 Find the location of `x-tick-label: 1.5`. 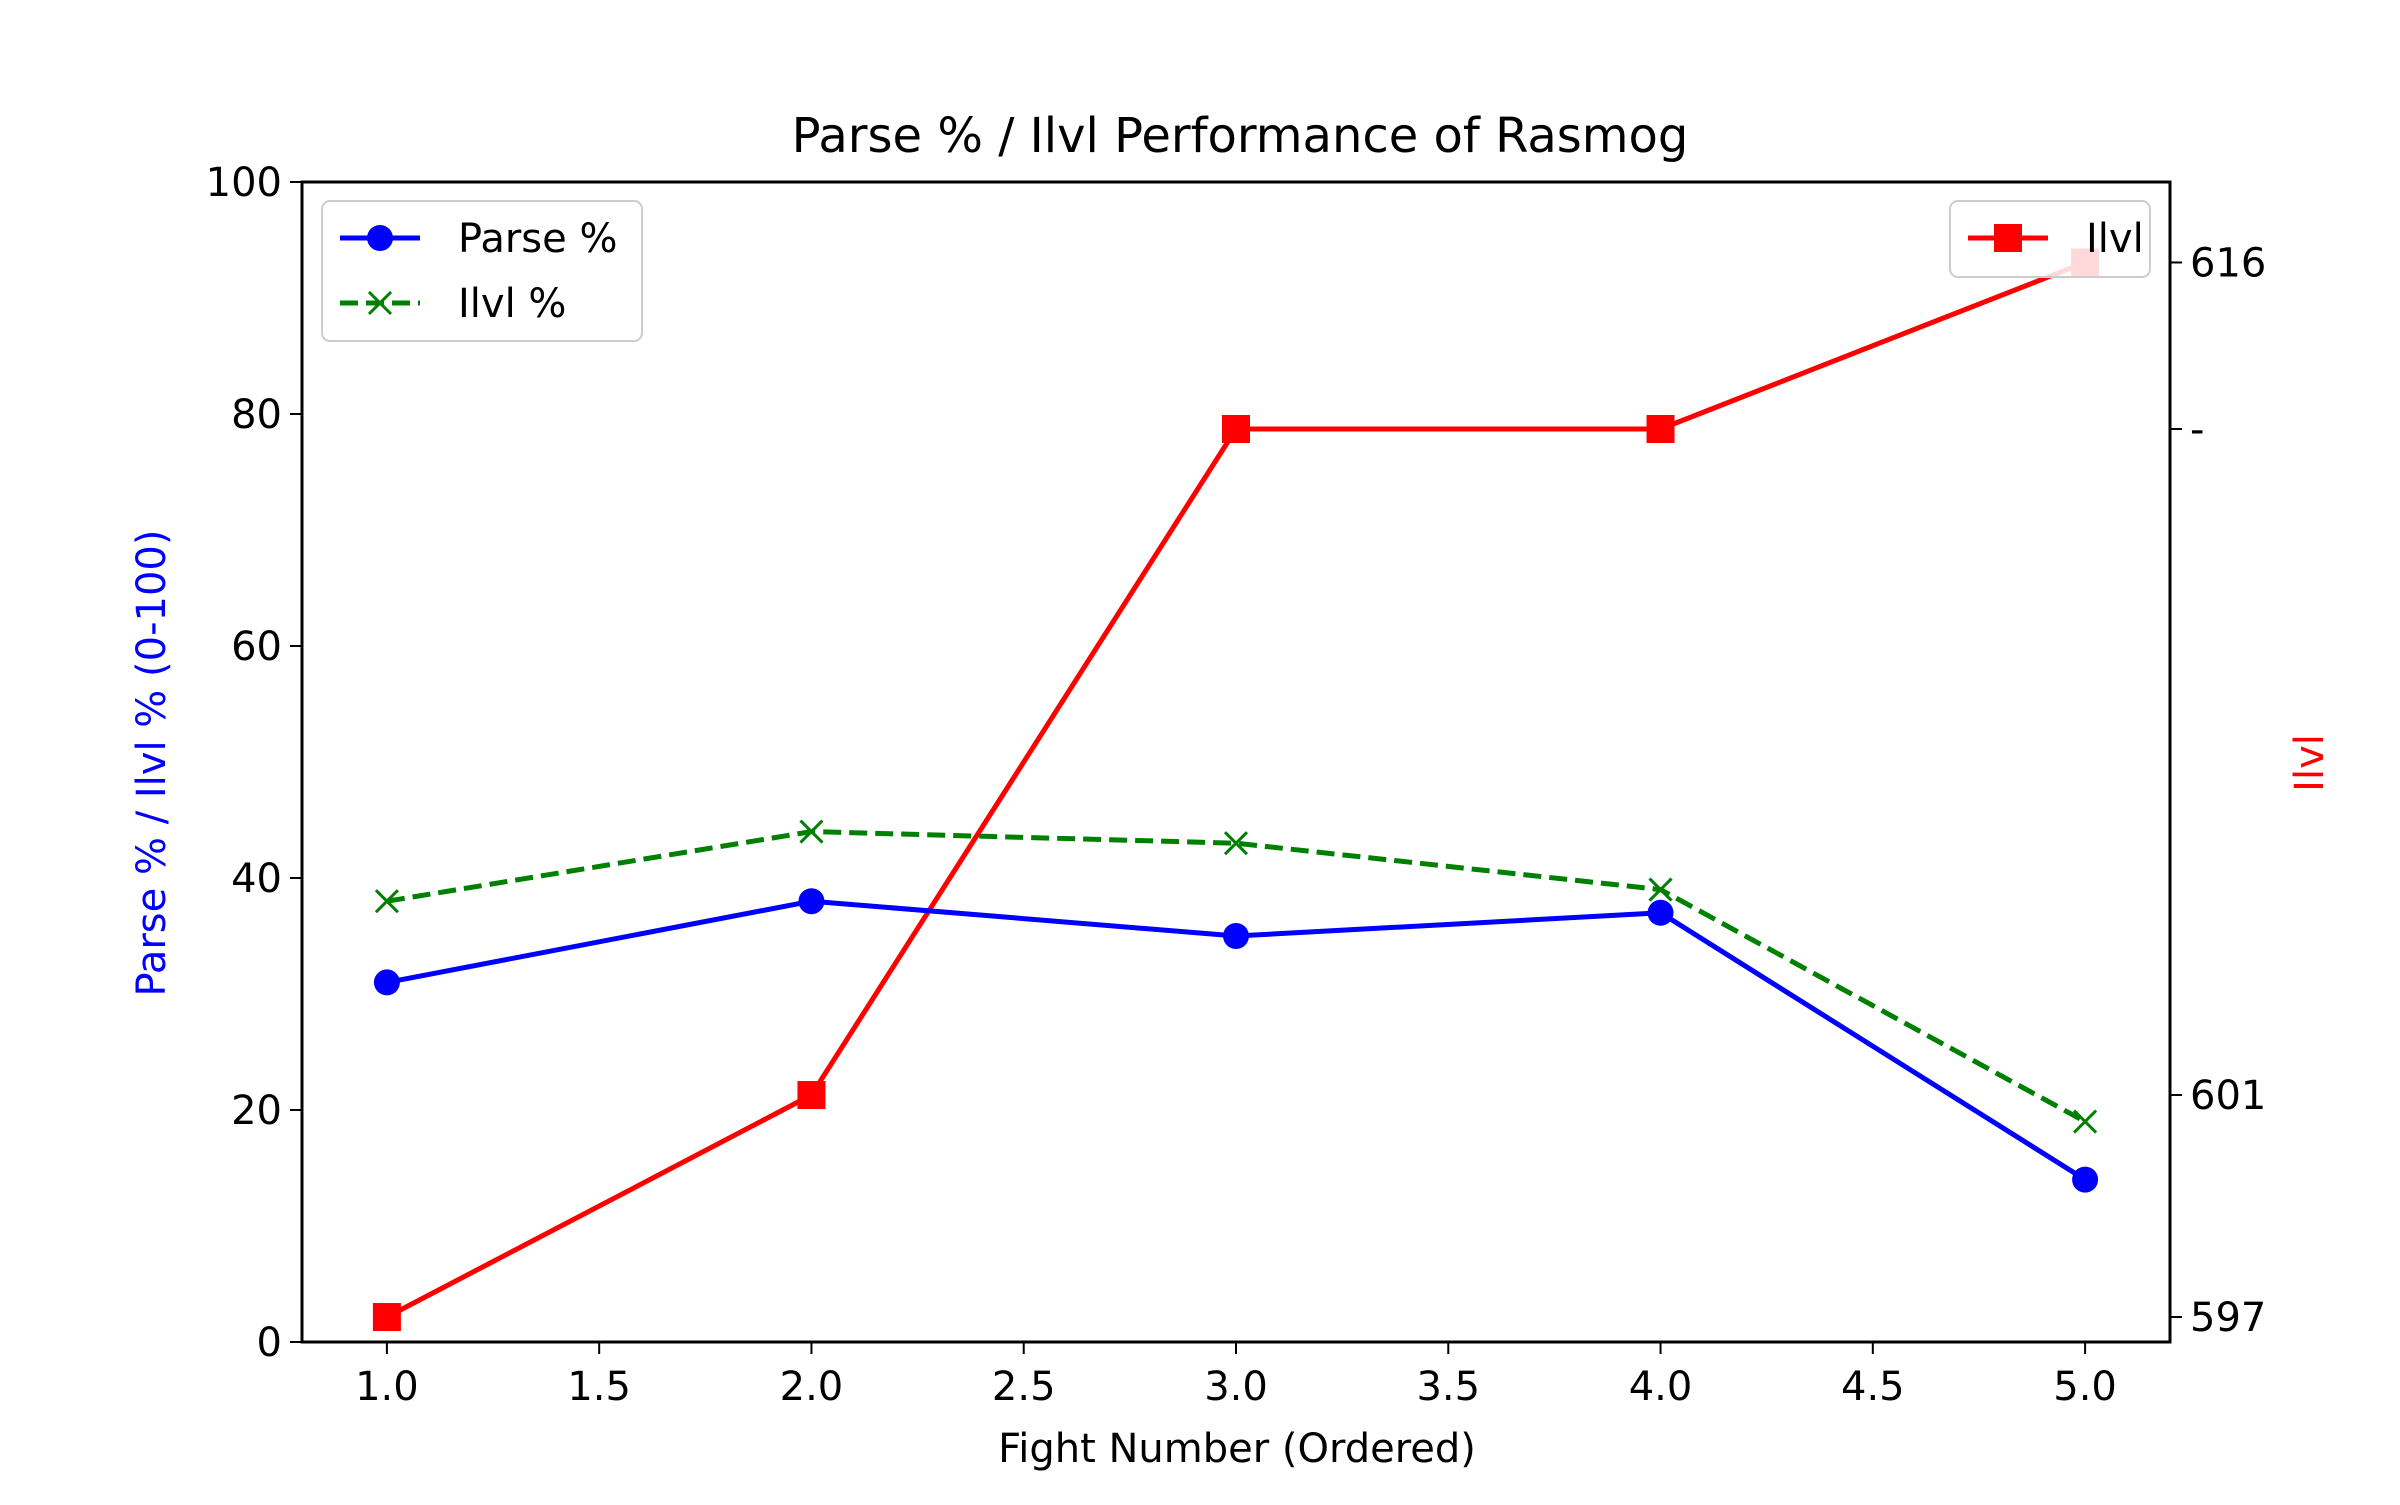

x-tick-label: 1.5 is located at coordinates (599, 1387).